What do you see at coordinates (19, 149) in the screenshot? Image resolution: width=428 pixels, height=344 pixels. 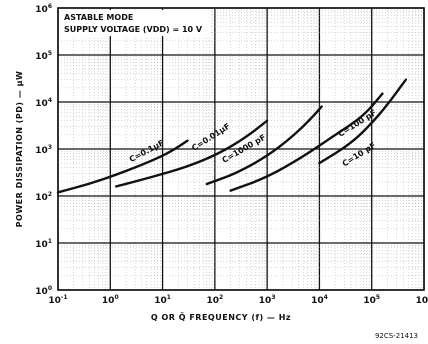 I see `y-axis-label: POWER DISSIPATION (PD) — μW` at bounding box center [19, 149].